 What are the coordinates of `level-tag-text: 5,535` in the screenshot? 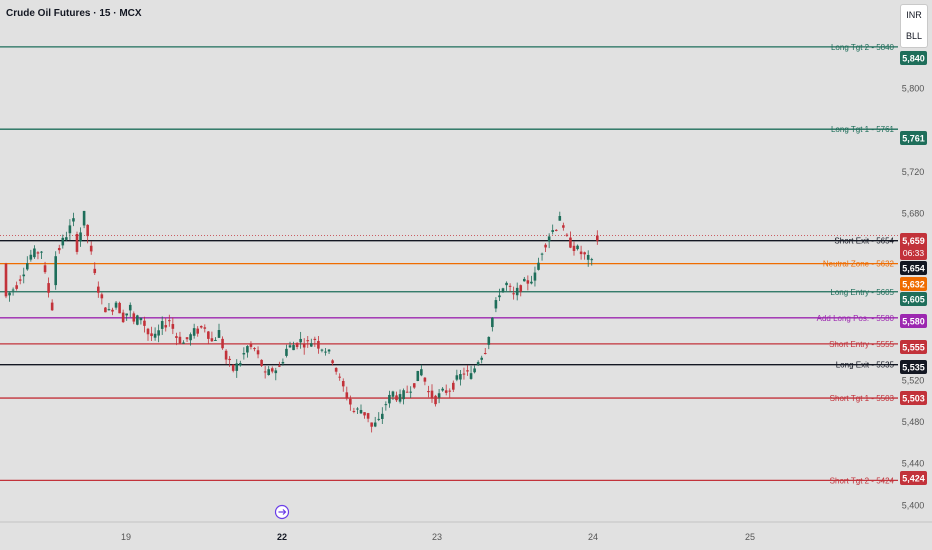 It's located at (913, 368).